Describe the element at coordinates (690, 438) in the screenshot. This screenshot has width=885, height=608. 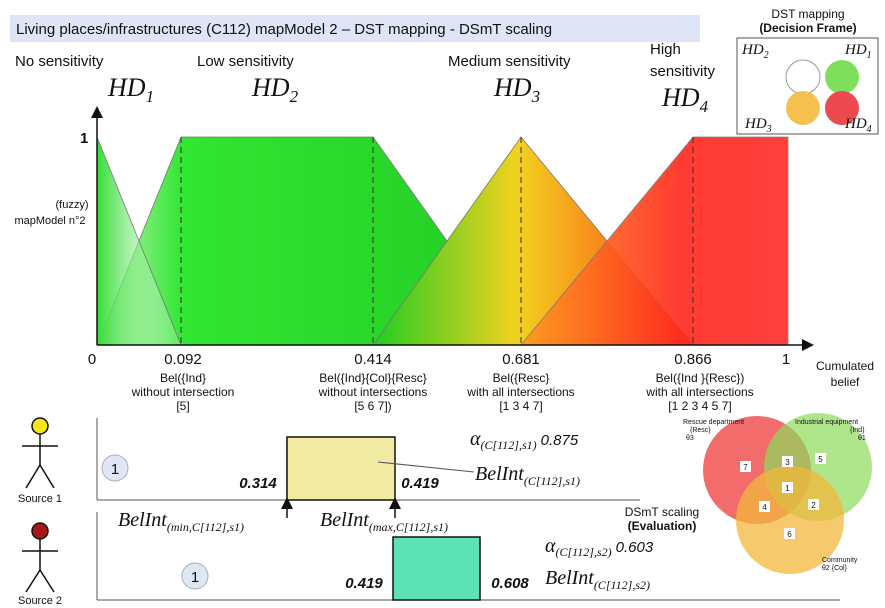
I see `set-label: θ3` at that location.